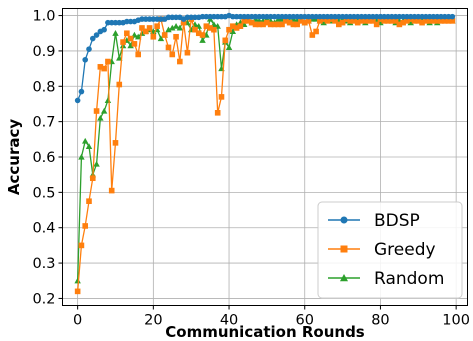 This screenshot has height=341, width=473. What do you see at coordinates (43, 87) in the screenshot?
I see `y-tick-label: 0.8` at bounding box center [43, 87].